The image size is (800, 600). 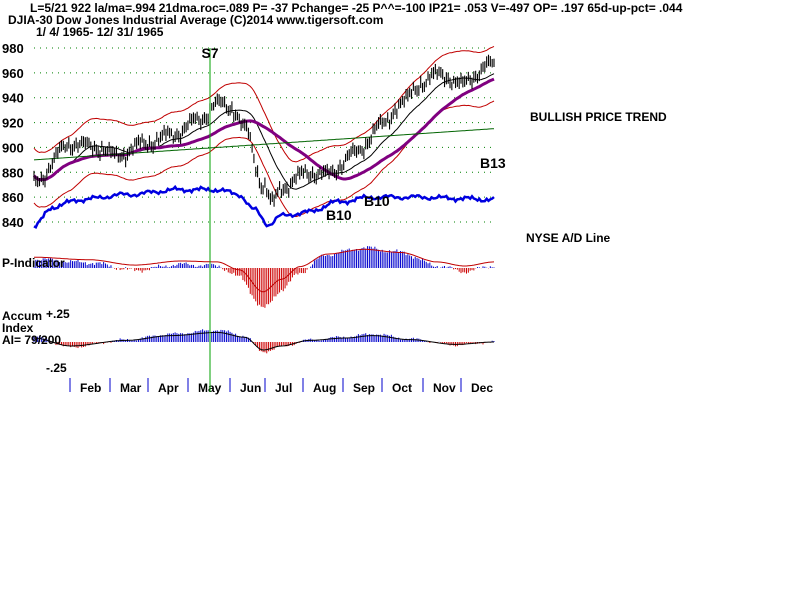 I want to click on y-tick-label: 960, so click(x=13, y=73).